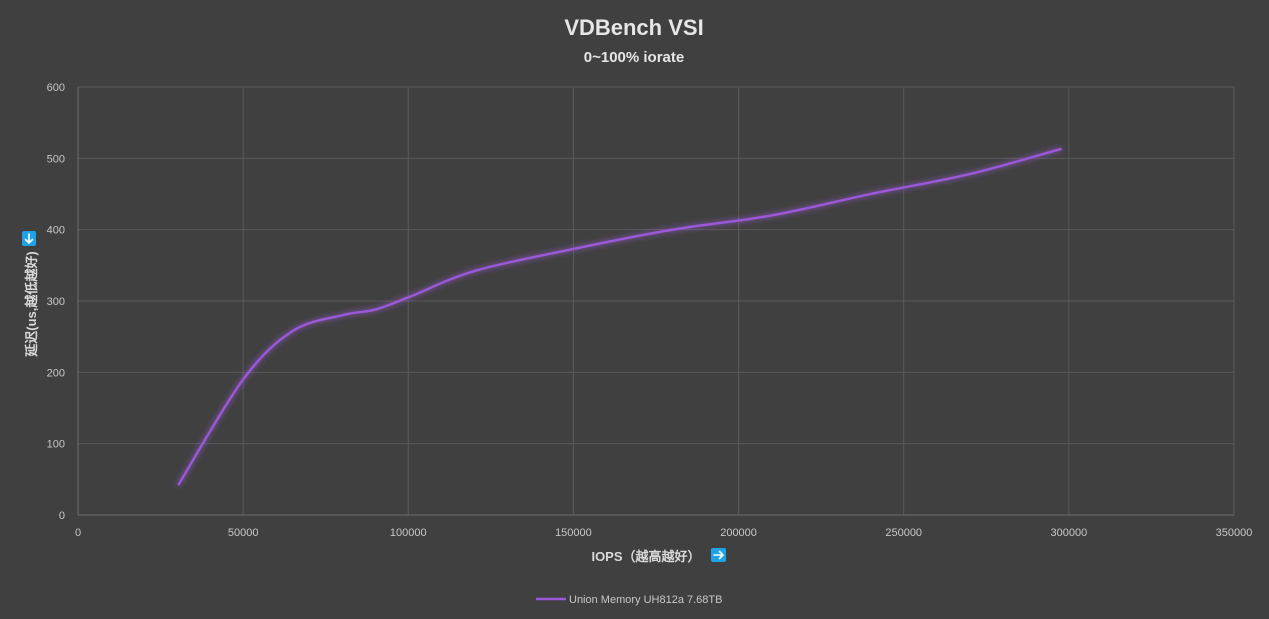 This screenshot has width=1269, height=619. What do you see at coordinates (1234, 533) in the screenshot?
I see `x-tick-label: 350000` at bounding box center [1234, 533].